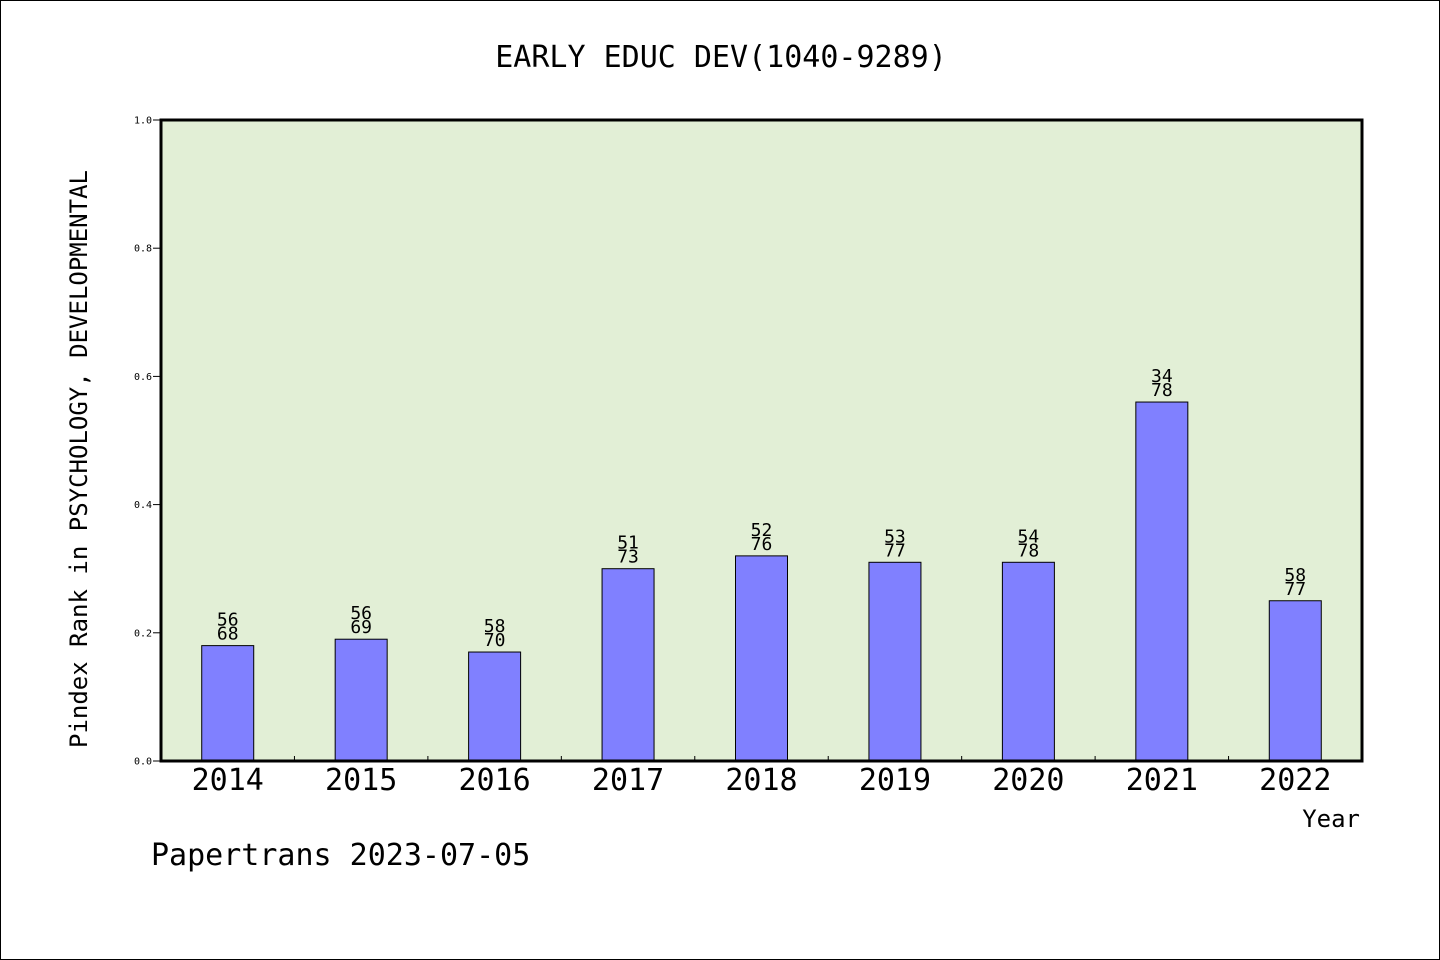  What do you see at coordinates (361, 780) in the screenshot?
I see `x-tick-label: 2015` at bounding box center [361, 780].